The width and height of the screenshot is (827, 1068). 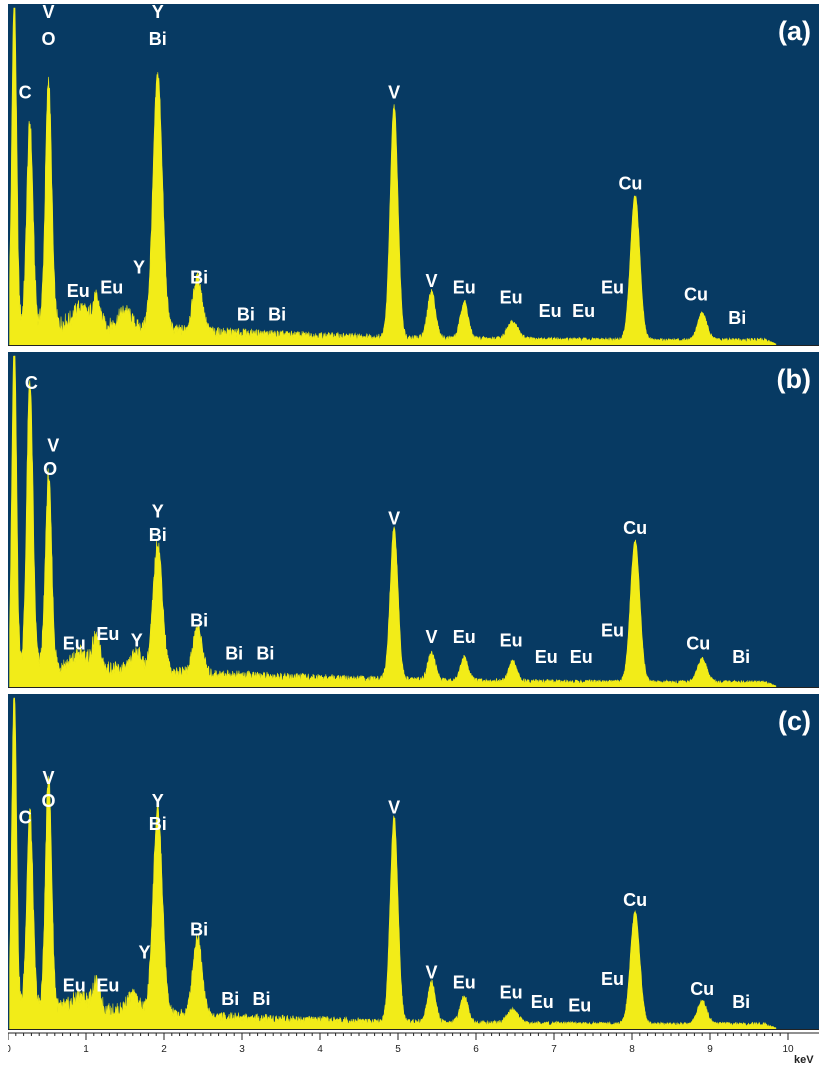 What do you see at coordinates (804, 1060) in the screenshot?
I see `x-axis-unit-label: keV` at bounding box center [804, 1060].